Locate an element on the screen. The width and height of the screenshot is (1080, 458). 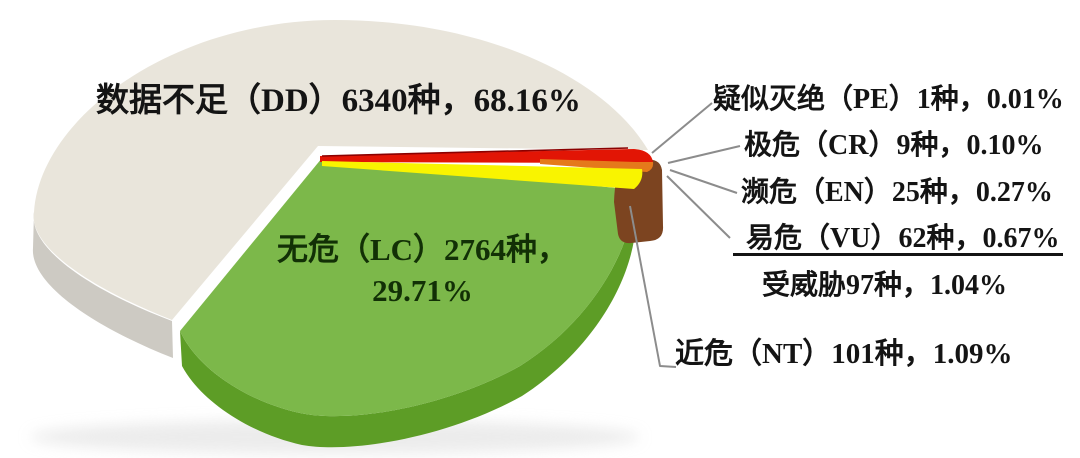
slice-label-lc-line2: 29.71% is located at coordinates (422, 290).